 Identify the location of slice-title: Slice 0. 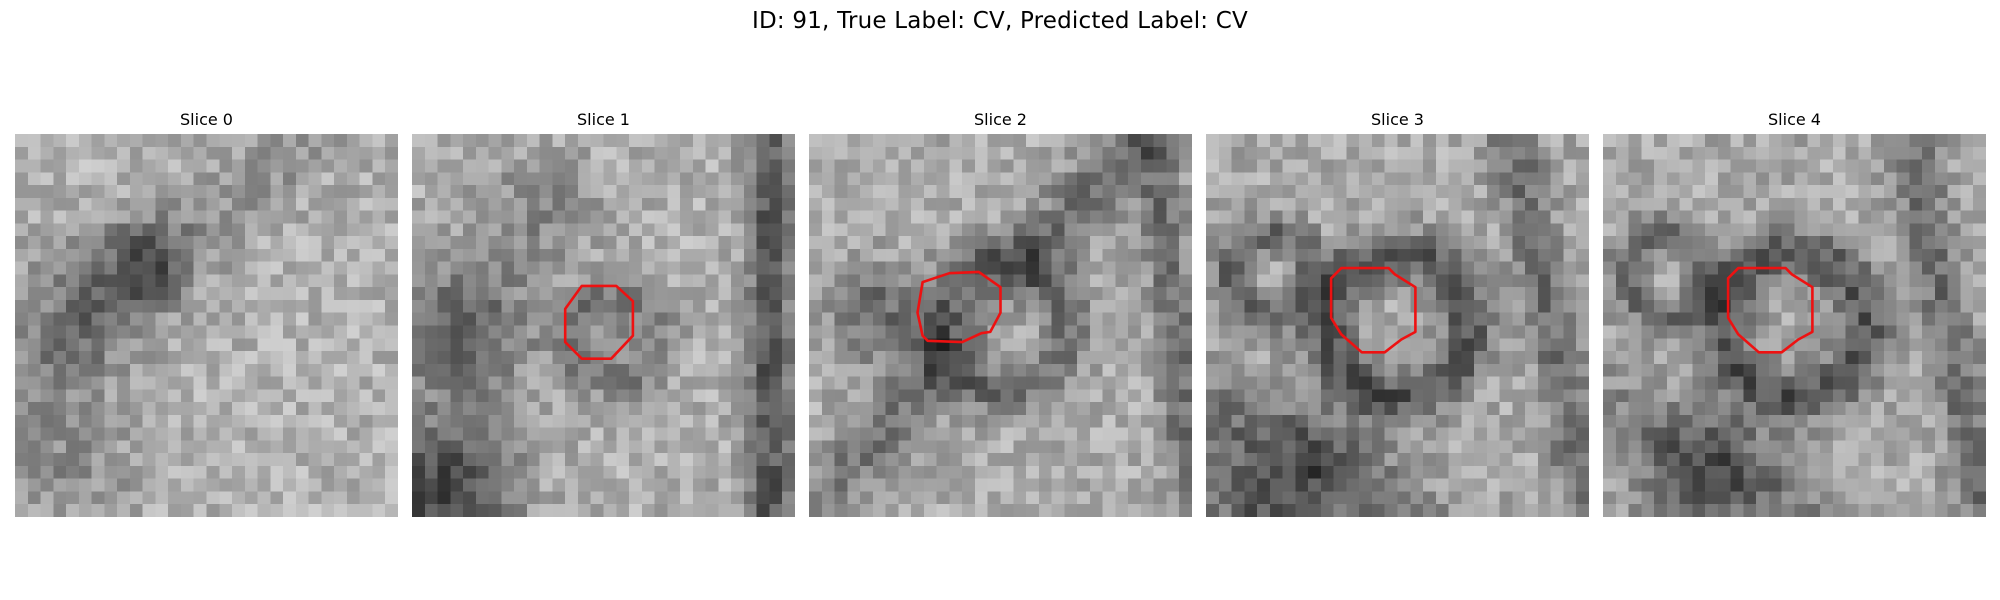
(206, 119).